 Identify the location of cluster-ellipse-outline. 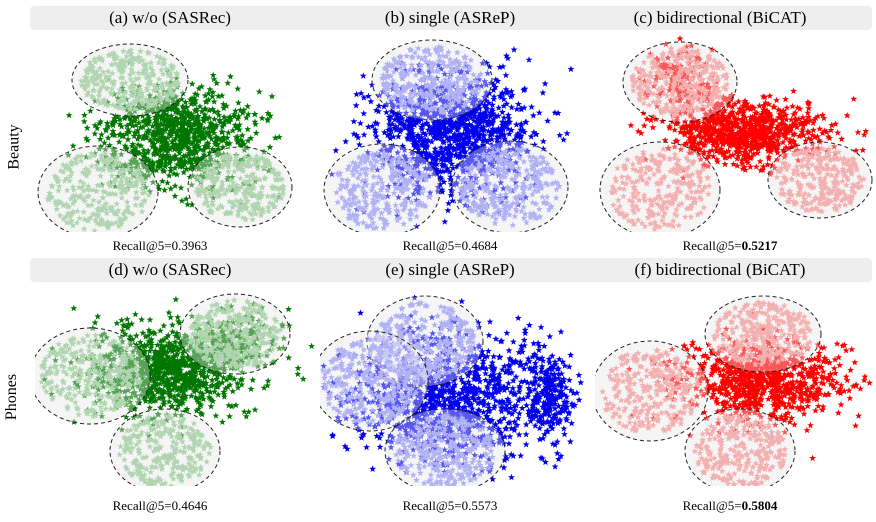
(432, 80).